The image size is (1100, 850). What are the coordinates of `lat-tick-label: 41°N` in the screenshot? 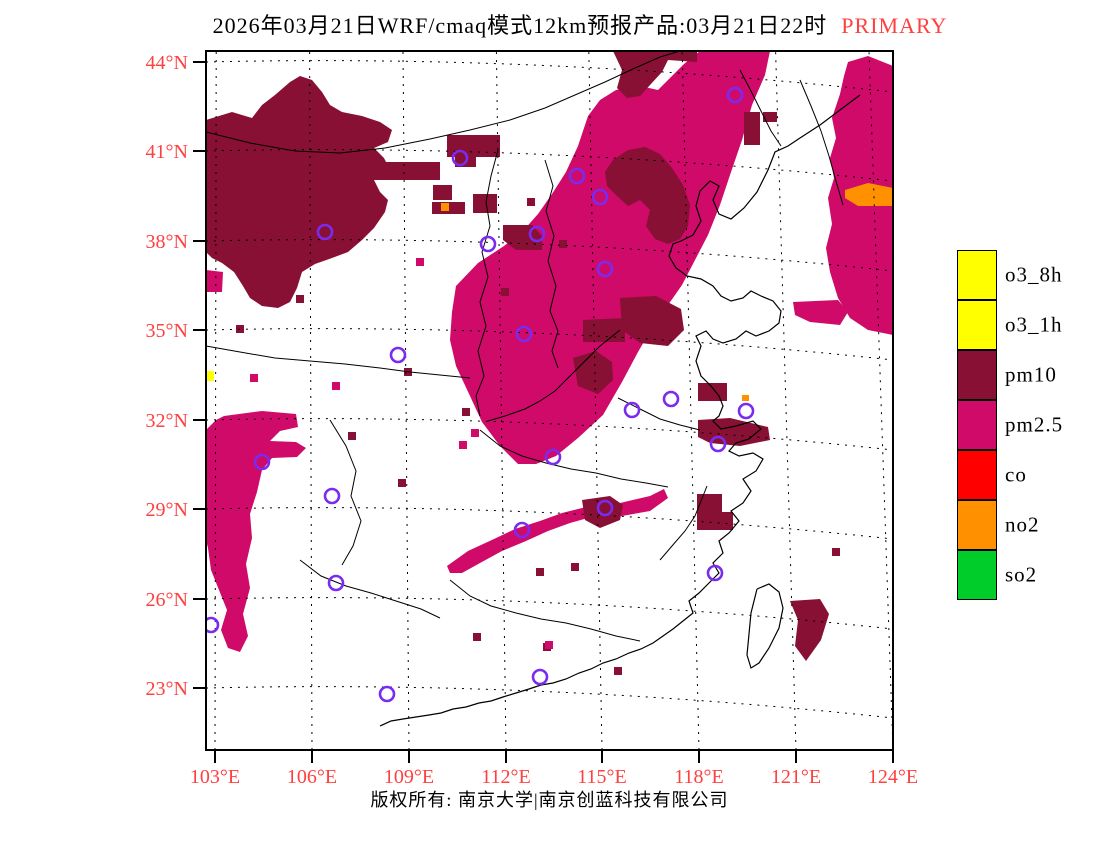 It's located at (167, 152).